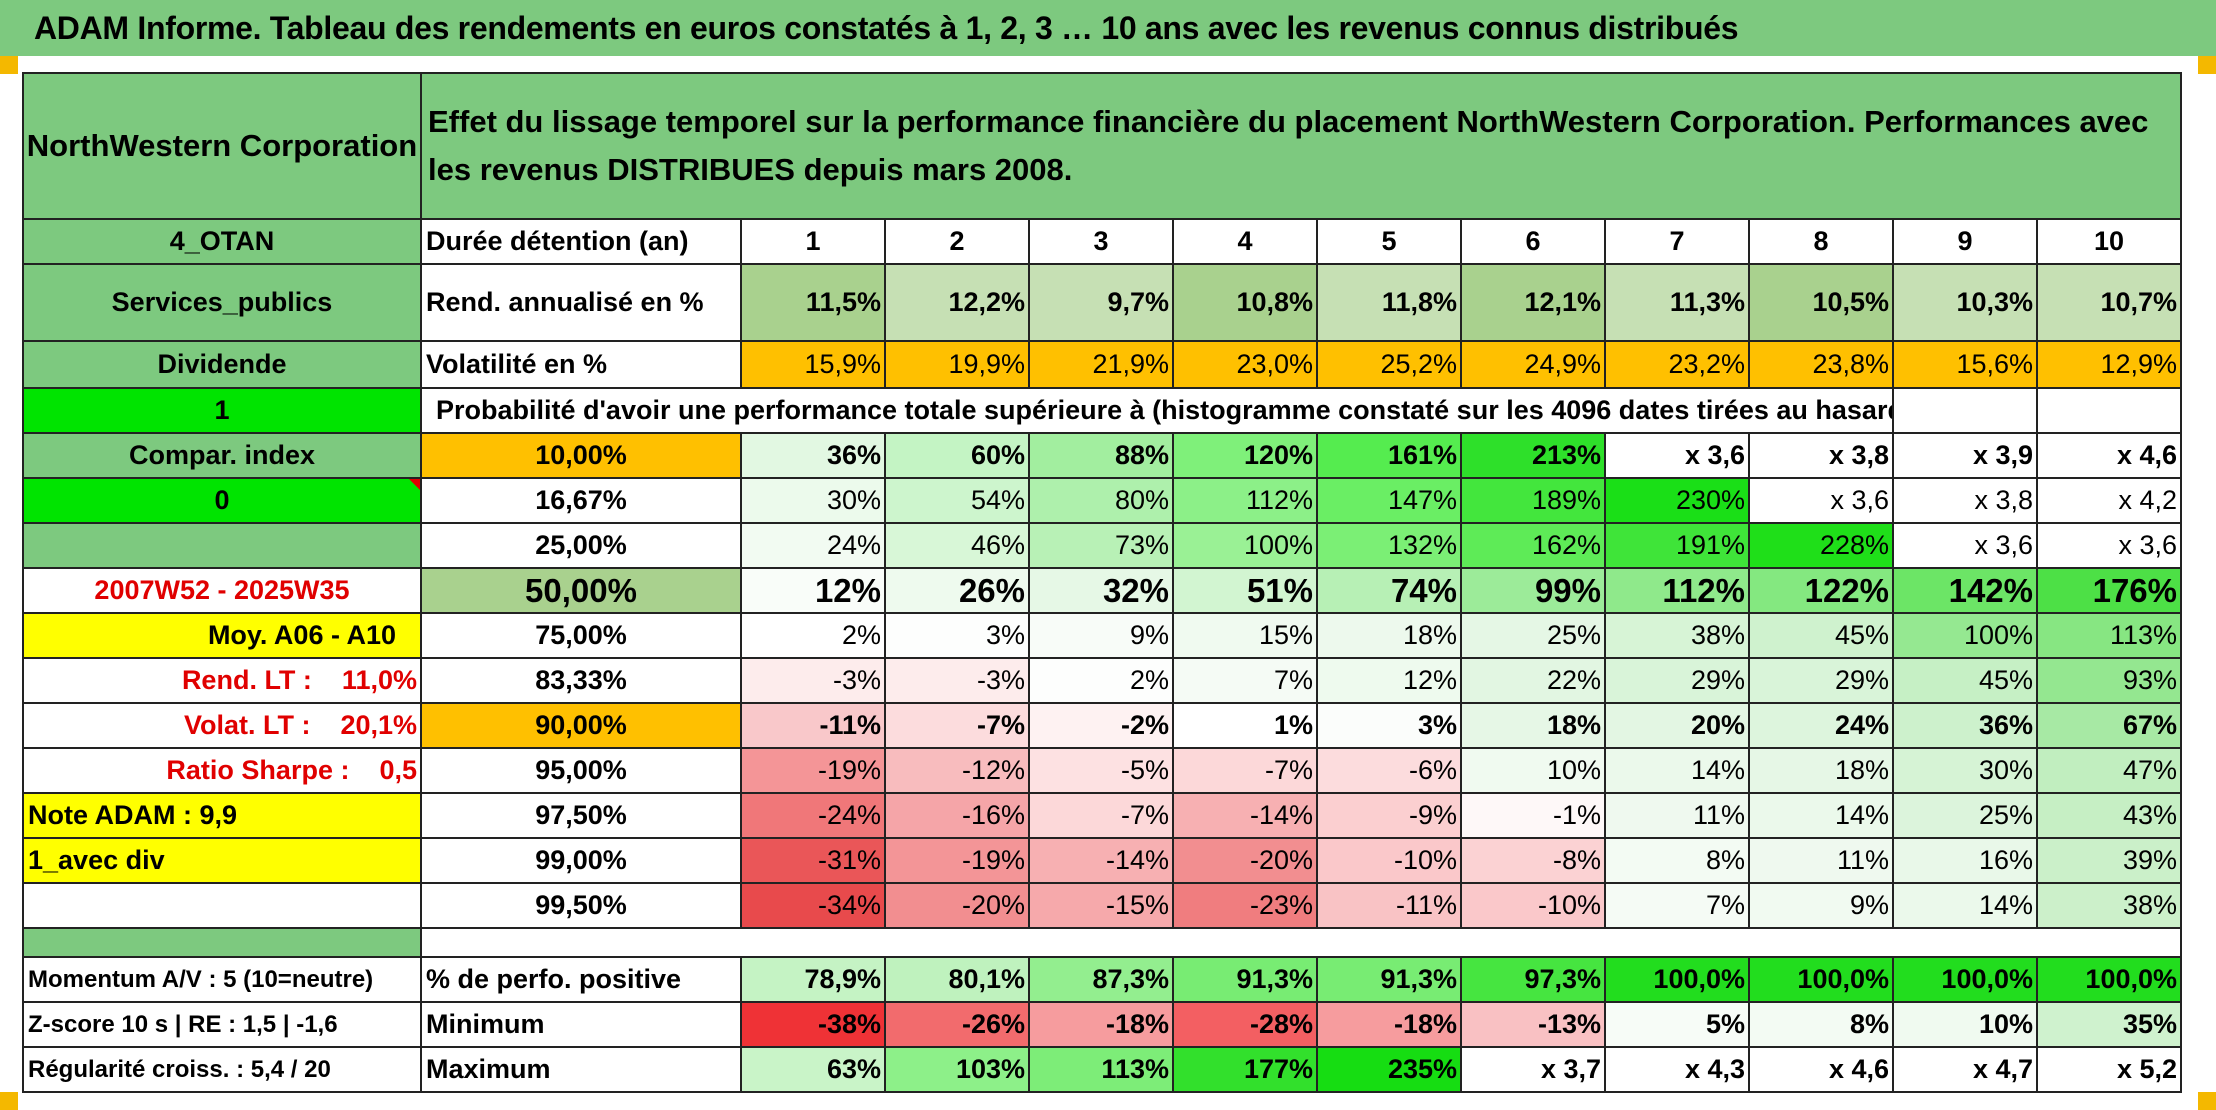 This screenshot has height=1110, width=2216. I want to click on volat-cell: 24,9%, so click(1533, 364).